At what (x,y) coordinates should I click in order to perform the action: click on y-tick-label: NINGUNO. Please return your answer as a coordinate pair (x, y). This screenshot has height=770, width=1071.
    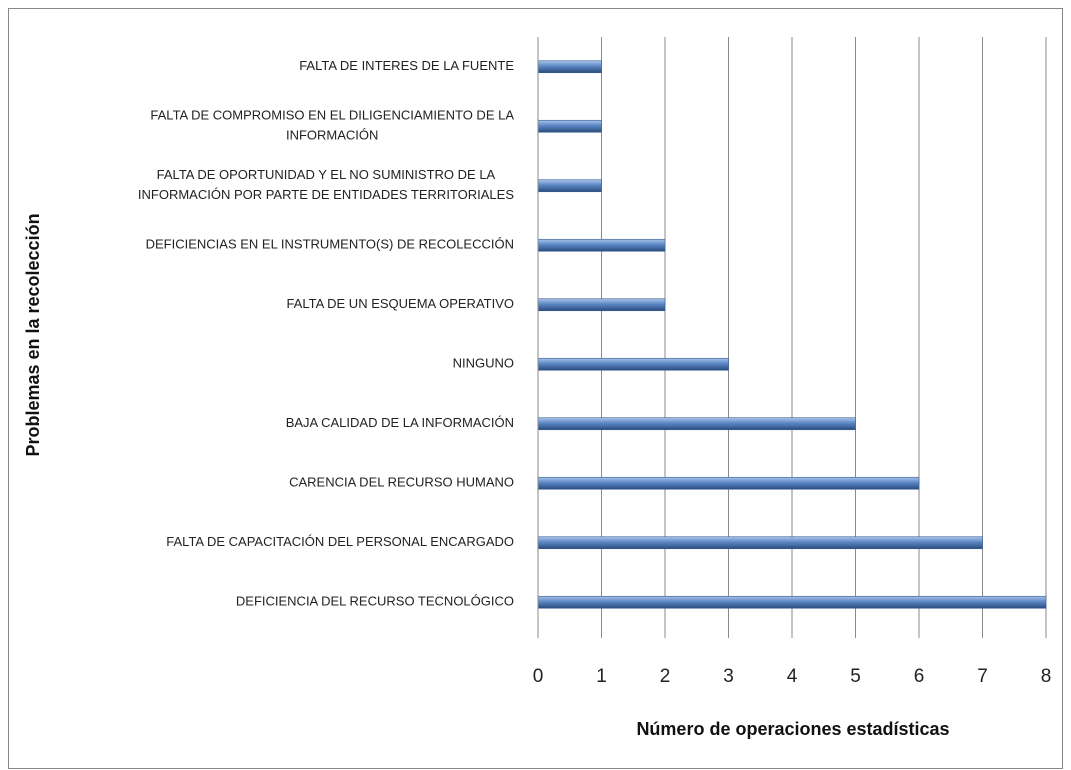
    Looking at the image, I should click on (483, 363).